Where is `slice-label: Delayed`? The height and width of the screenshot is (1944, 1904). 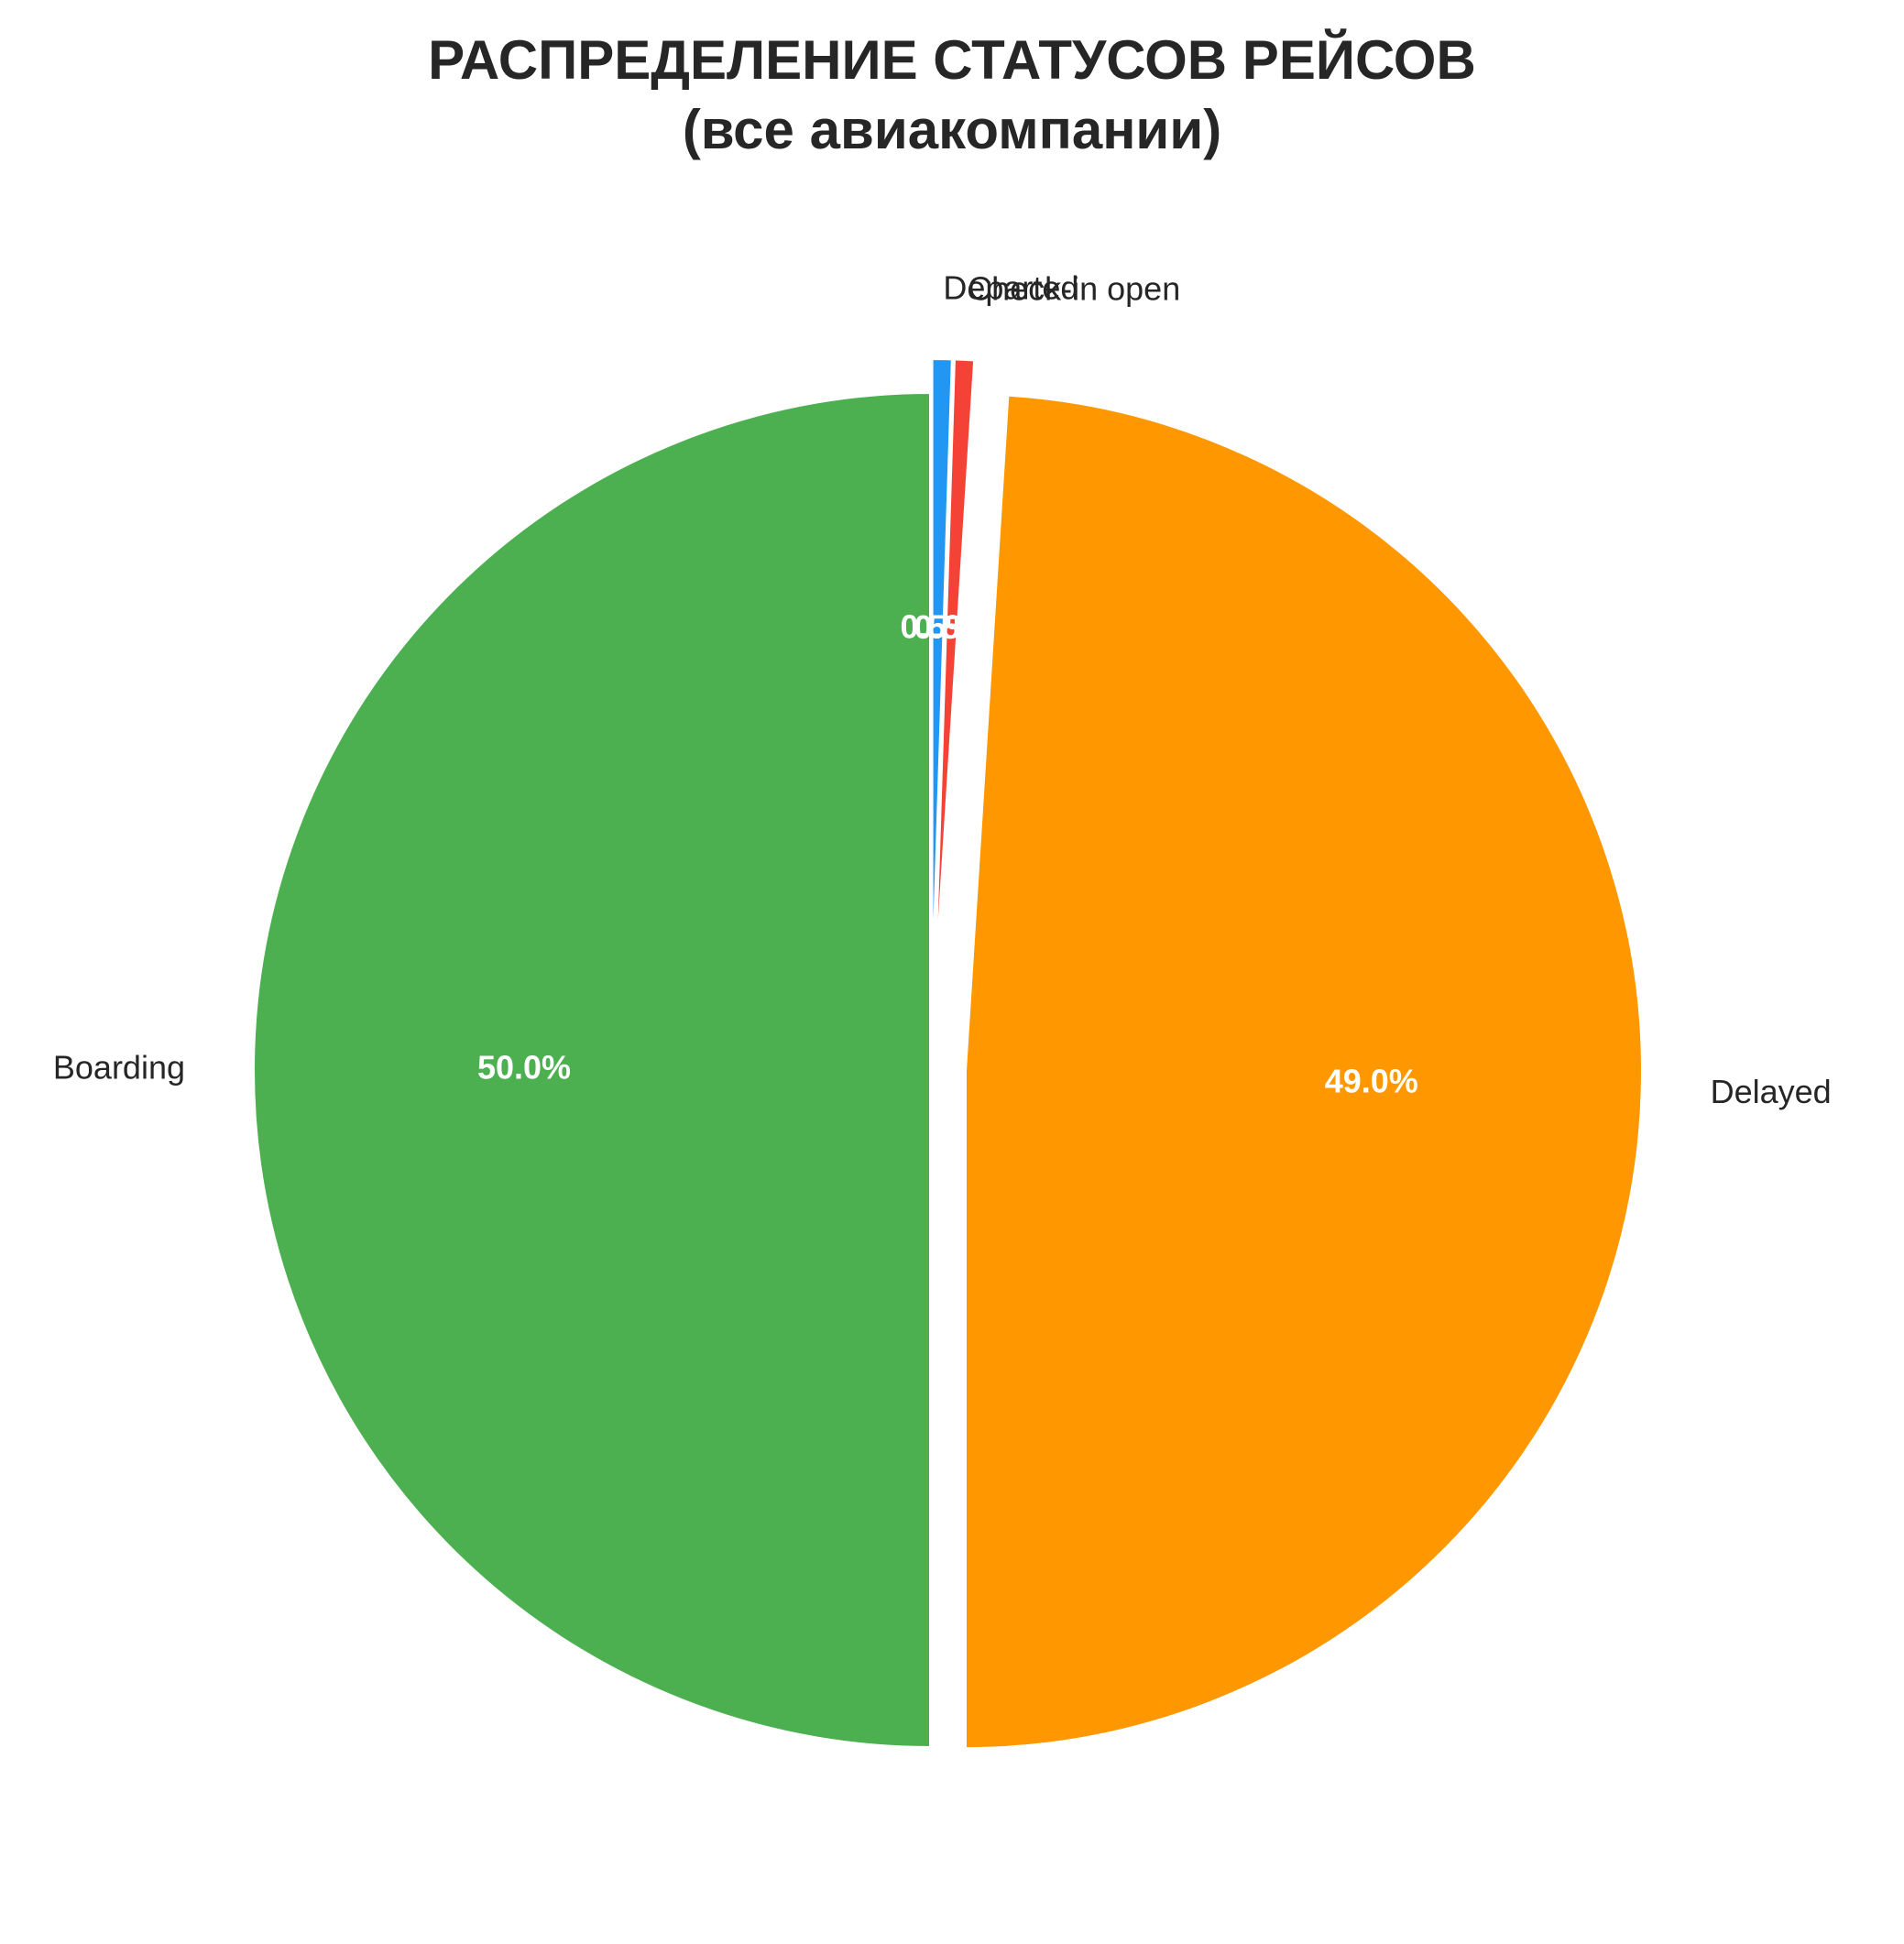 slice-label: Delayed is located at coordinates (1771, 1092).